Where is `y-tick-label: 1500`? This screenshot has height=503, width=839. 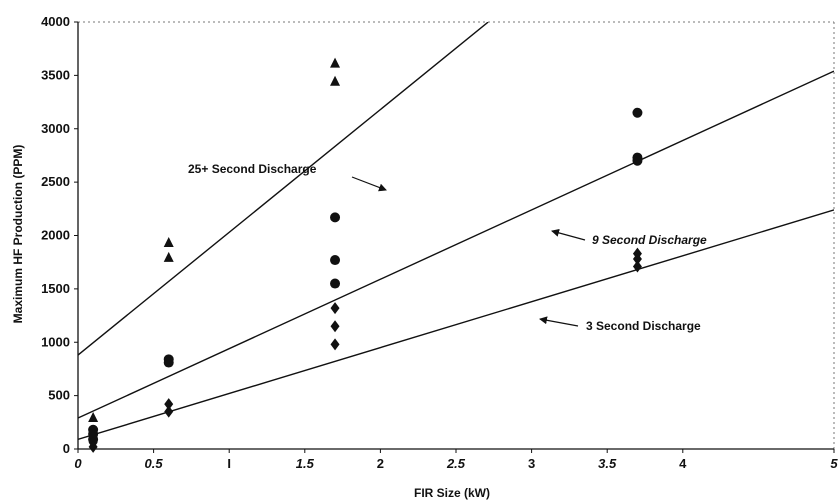 y-tick-label: 1500 is located at coordinates (55, 288).